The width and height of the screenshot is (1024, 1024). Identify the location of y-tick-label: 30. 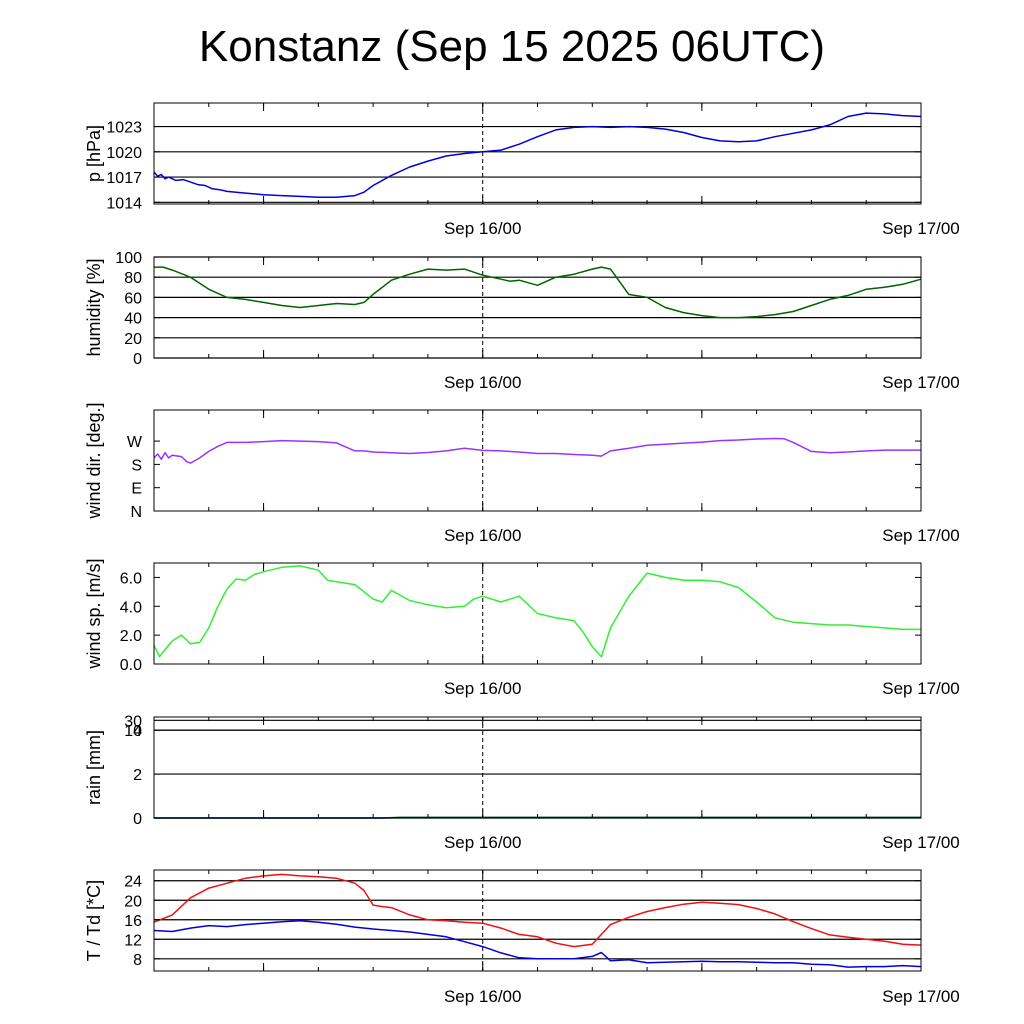
(133, 721).